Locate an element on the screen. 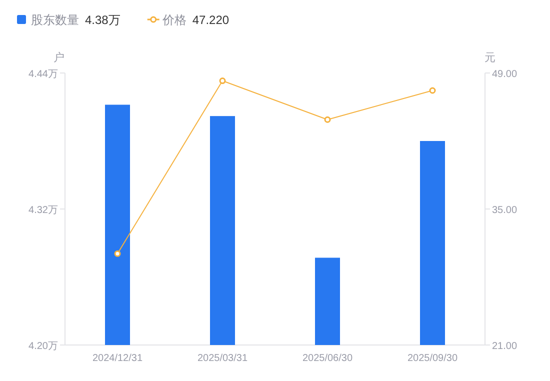 This screenshot has width=550, height=381. x-tick-label: 2025/06/30 is located at coordinates (327, 358).